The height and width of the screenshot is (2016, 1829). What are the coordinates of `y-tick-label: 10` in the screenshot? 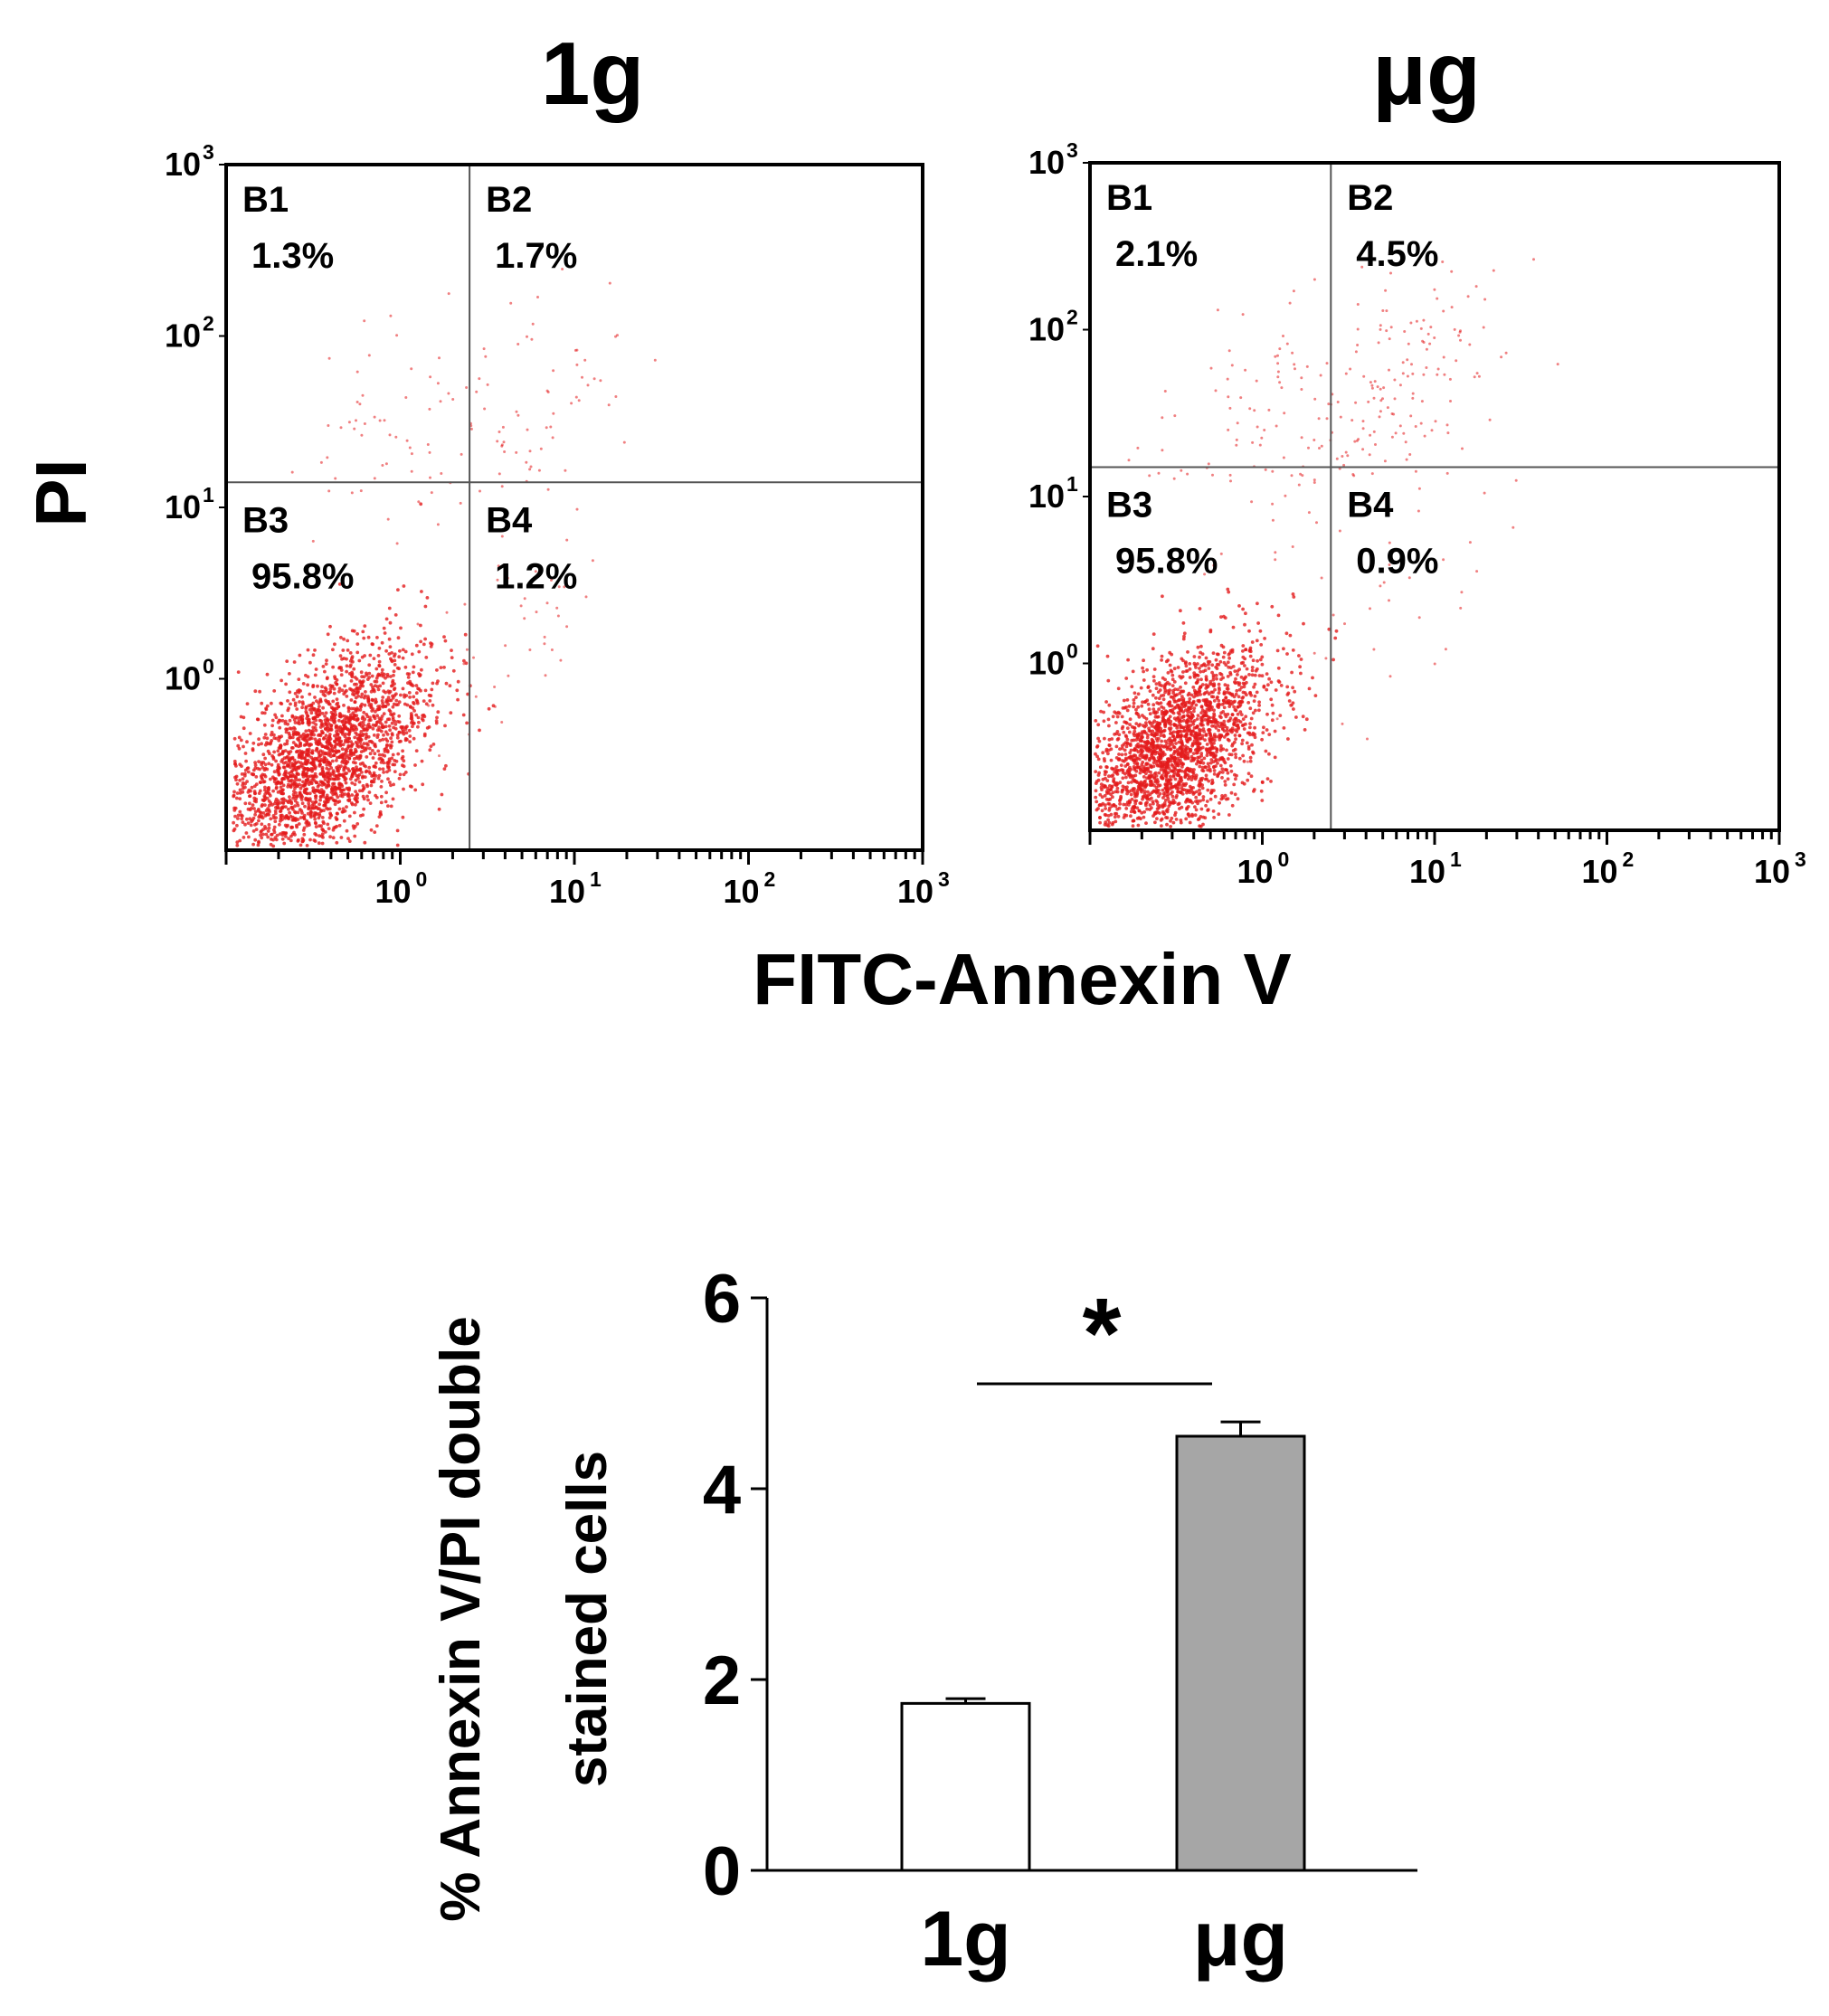 It's located at (183, 336).